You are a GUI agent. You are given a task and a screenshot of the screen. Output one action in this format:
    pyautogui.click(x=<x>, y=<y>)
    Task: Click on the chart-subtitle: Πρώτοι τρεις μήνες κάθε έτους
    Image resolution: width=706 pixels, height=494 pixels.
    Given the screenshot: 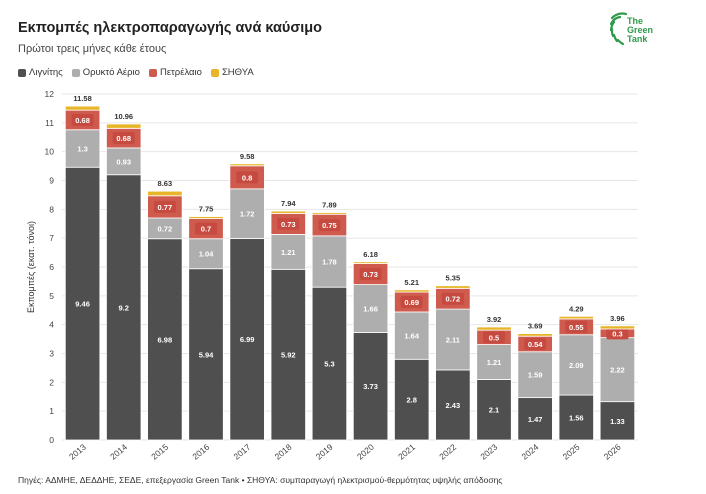 What is the action you would take?
    pyautogui.click(x=92, y=49)
    